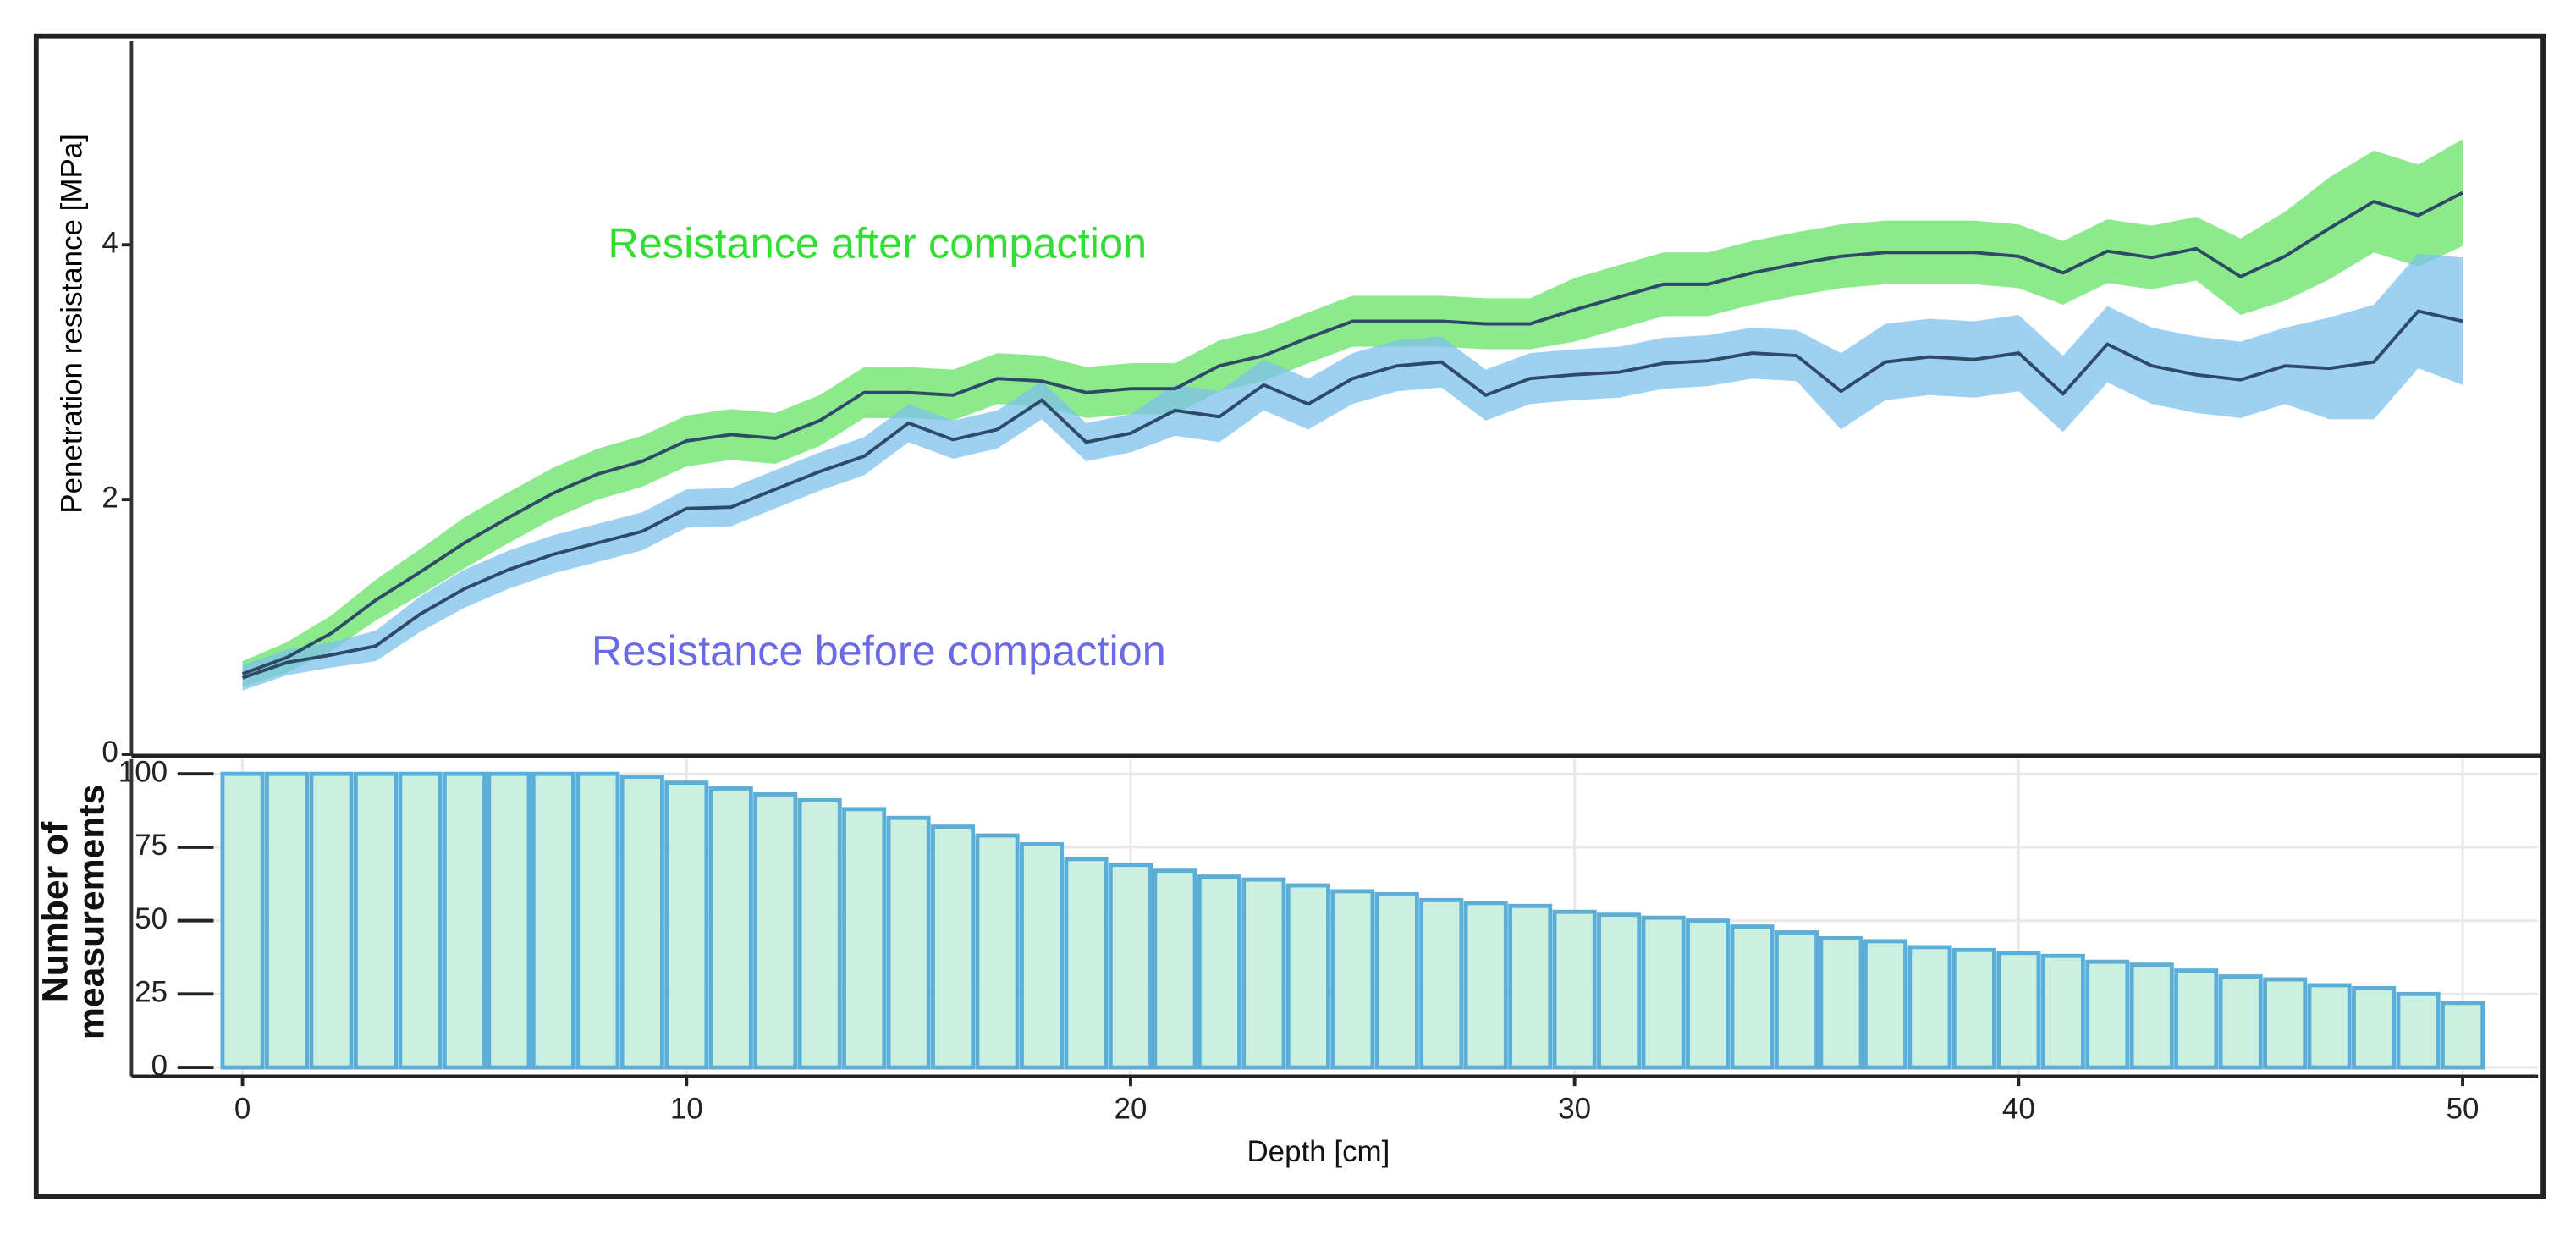  Describe the element at coordinates (110, 242) in the screenshot. I see `y-tick-label: 4` at that location.